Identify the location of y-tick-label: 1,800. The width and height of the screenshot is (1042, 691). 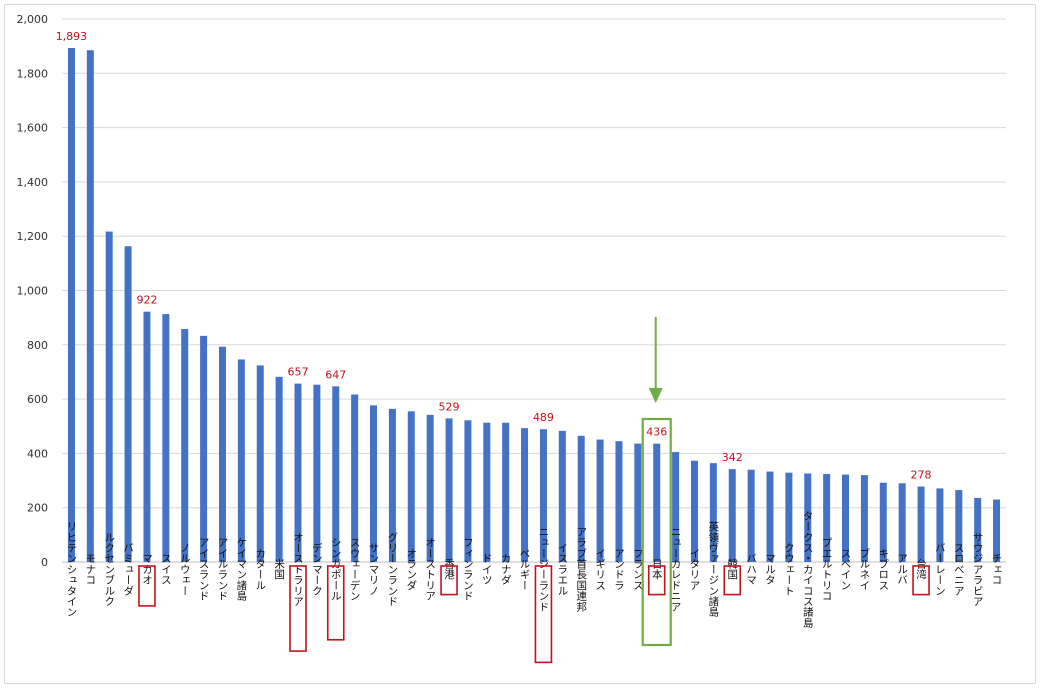
(33, 73).